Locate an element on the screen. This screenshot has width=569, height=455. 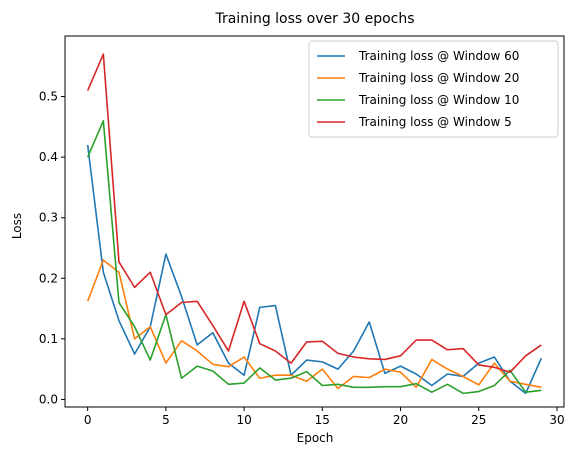
x-tick-label: 10 is located at coordinates (243, 420).